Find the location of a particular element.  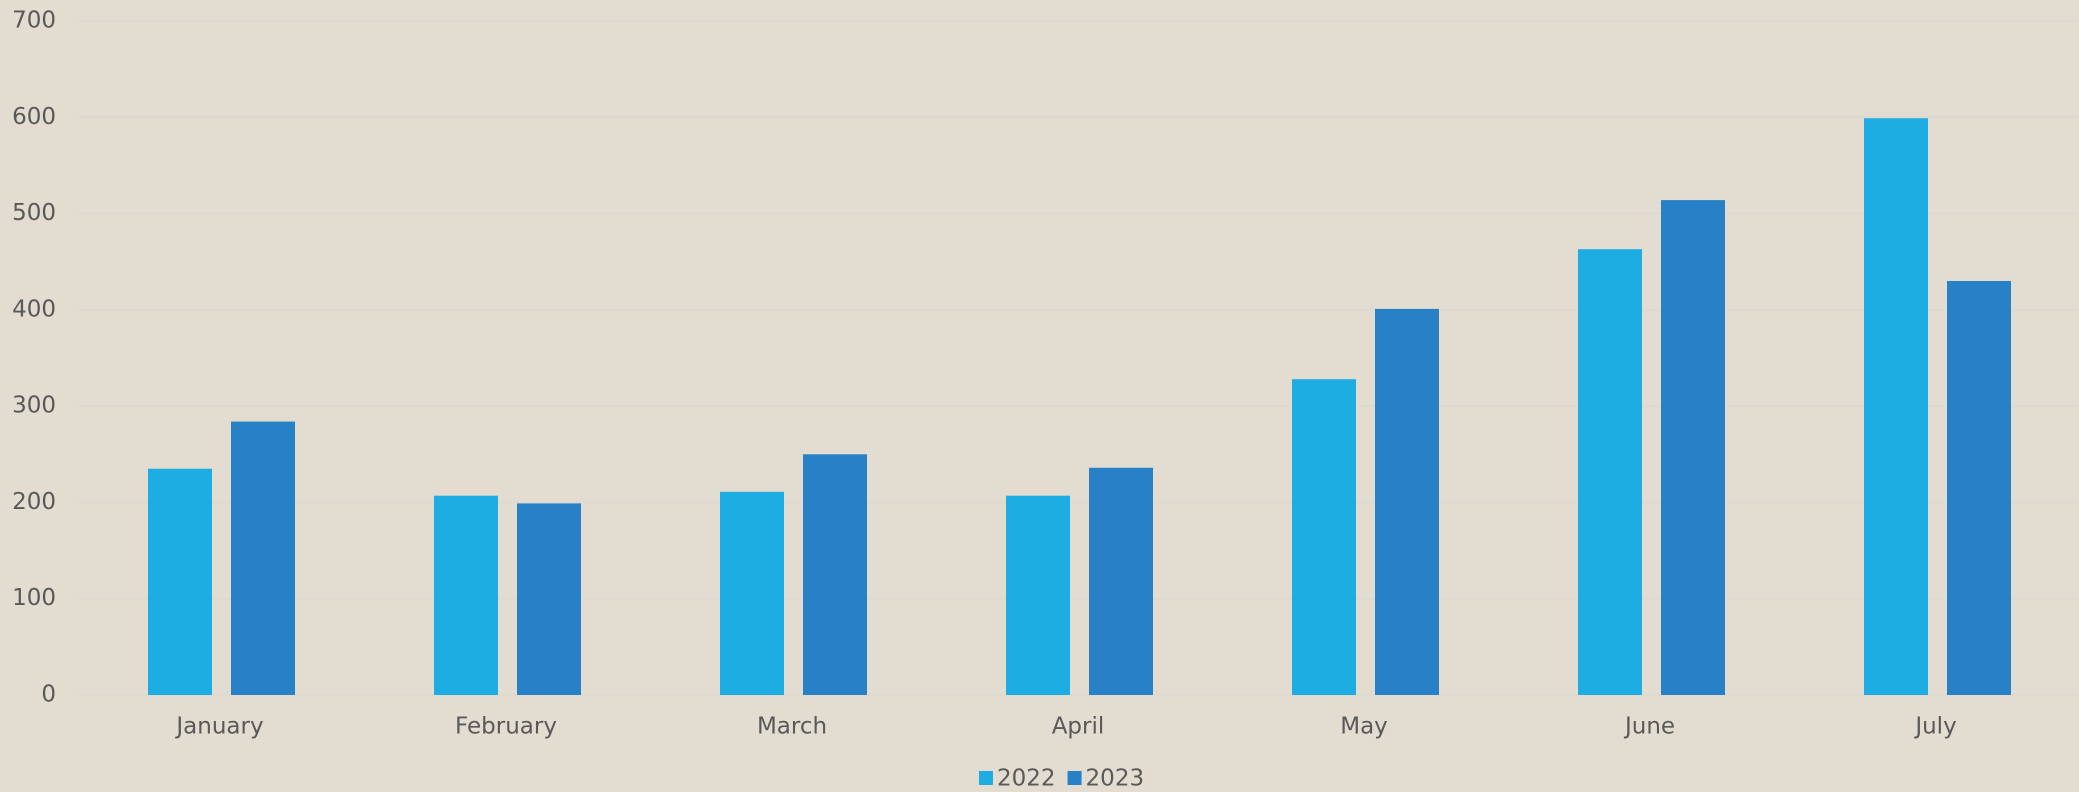

y-tick-label: 0 is located at coordinates (48, 695).